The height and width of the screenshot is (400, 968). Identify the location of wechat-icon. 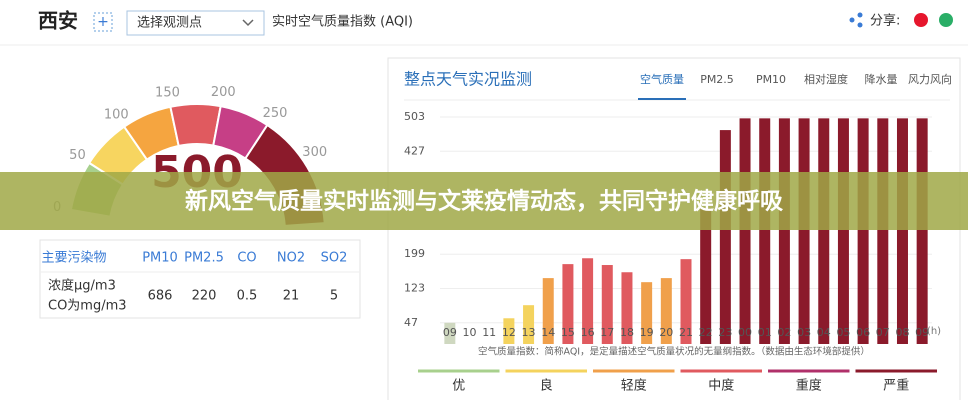
(946, 20).